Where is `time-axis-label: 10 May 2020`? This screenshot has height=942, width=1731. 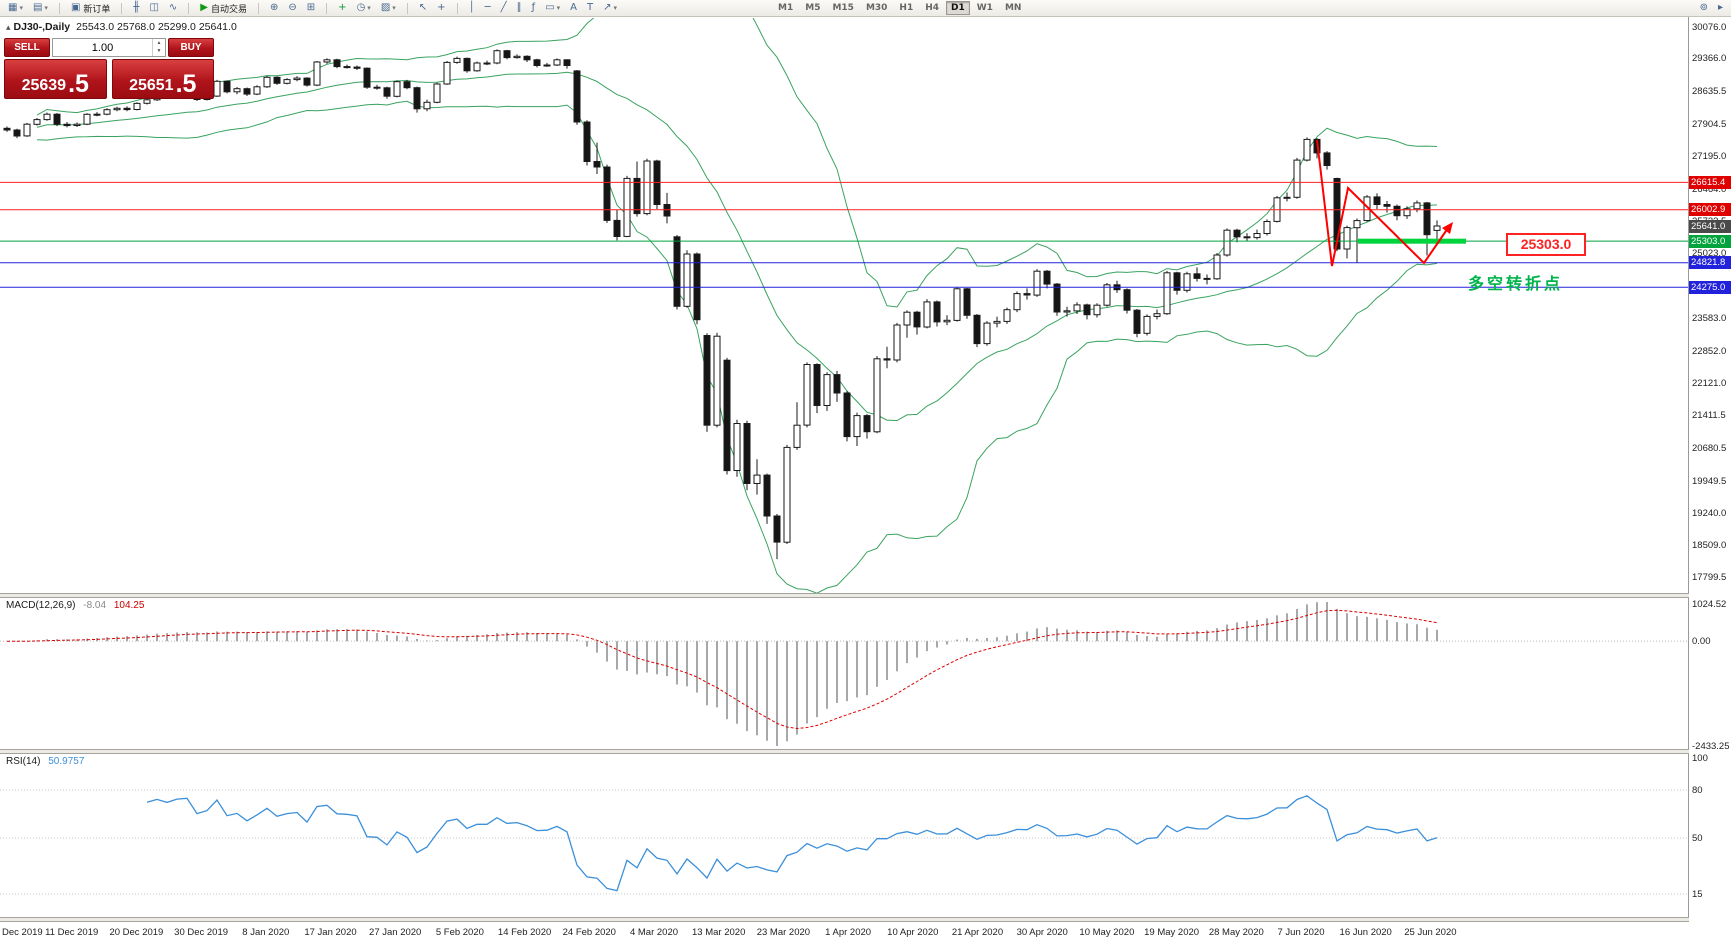 time-axis-label: 10 May 2020 is located at coordinates (1107, 932).